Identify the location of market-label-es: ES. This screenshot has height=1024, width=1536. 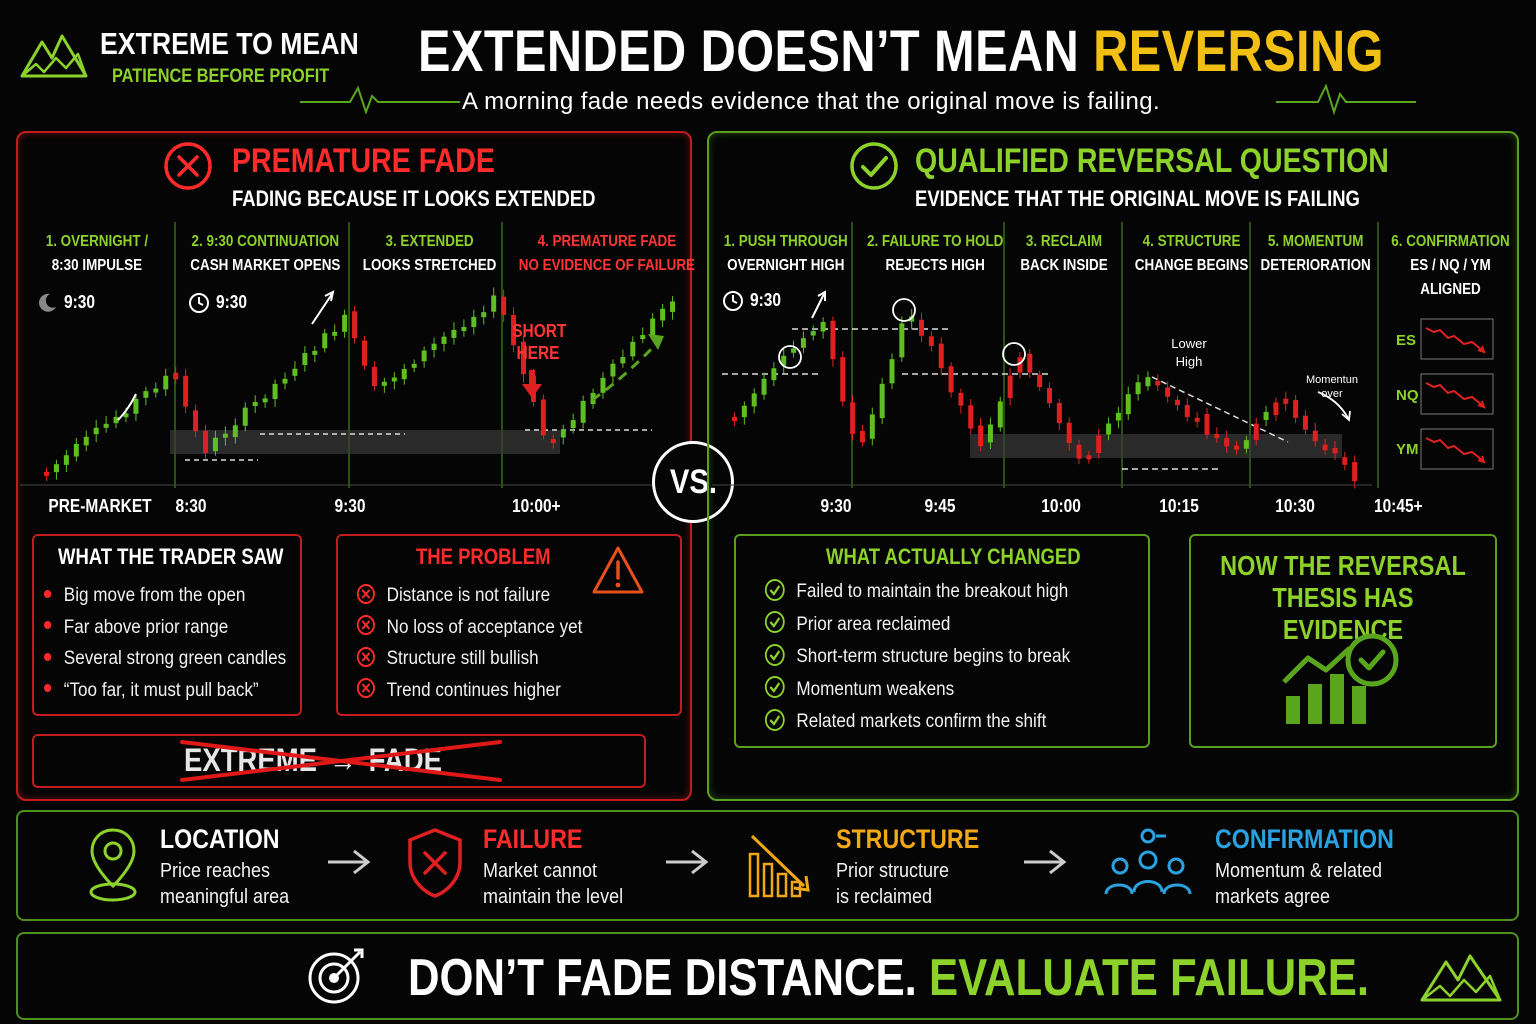
(1406, 340).